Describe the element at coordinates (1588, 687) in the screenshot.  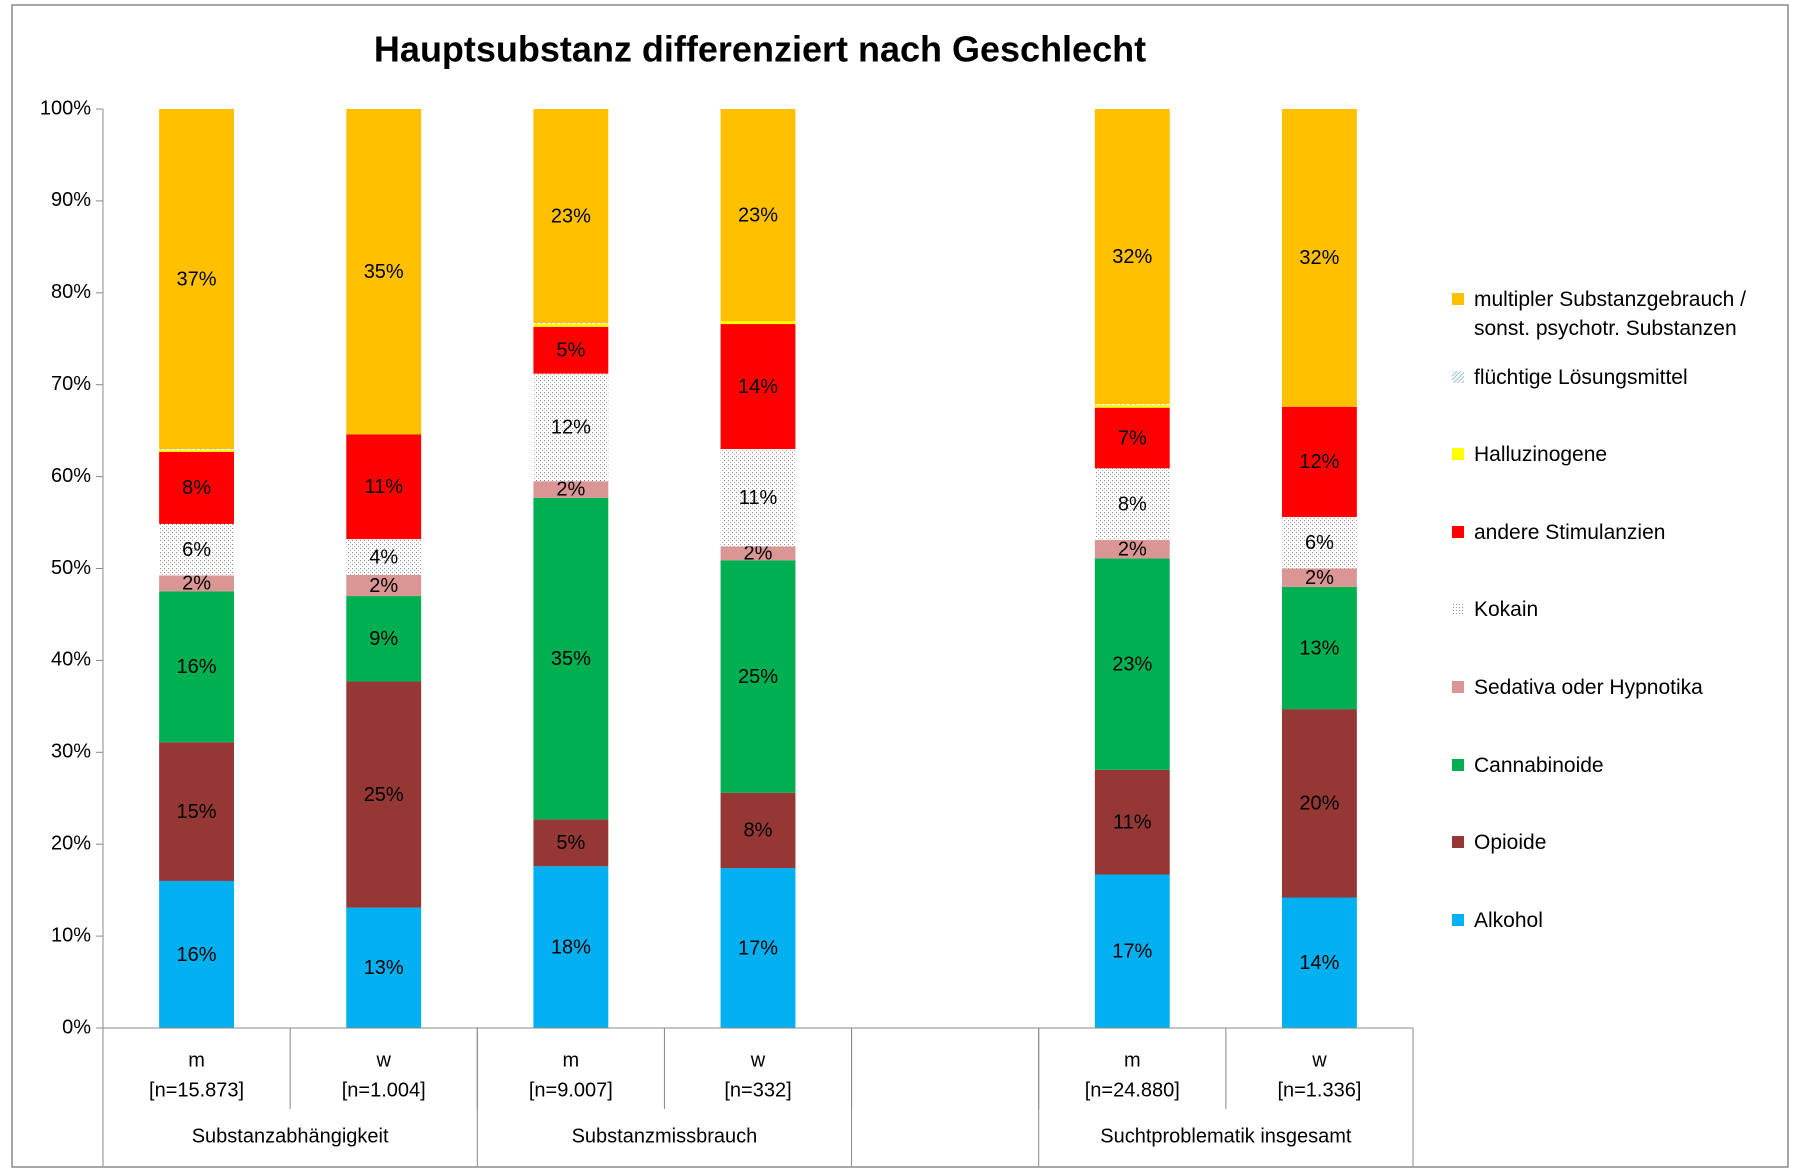
I see `legend-label: Sedativa oder Hypnotika` at that location.